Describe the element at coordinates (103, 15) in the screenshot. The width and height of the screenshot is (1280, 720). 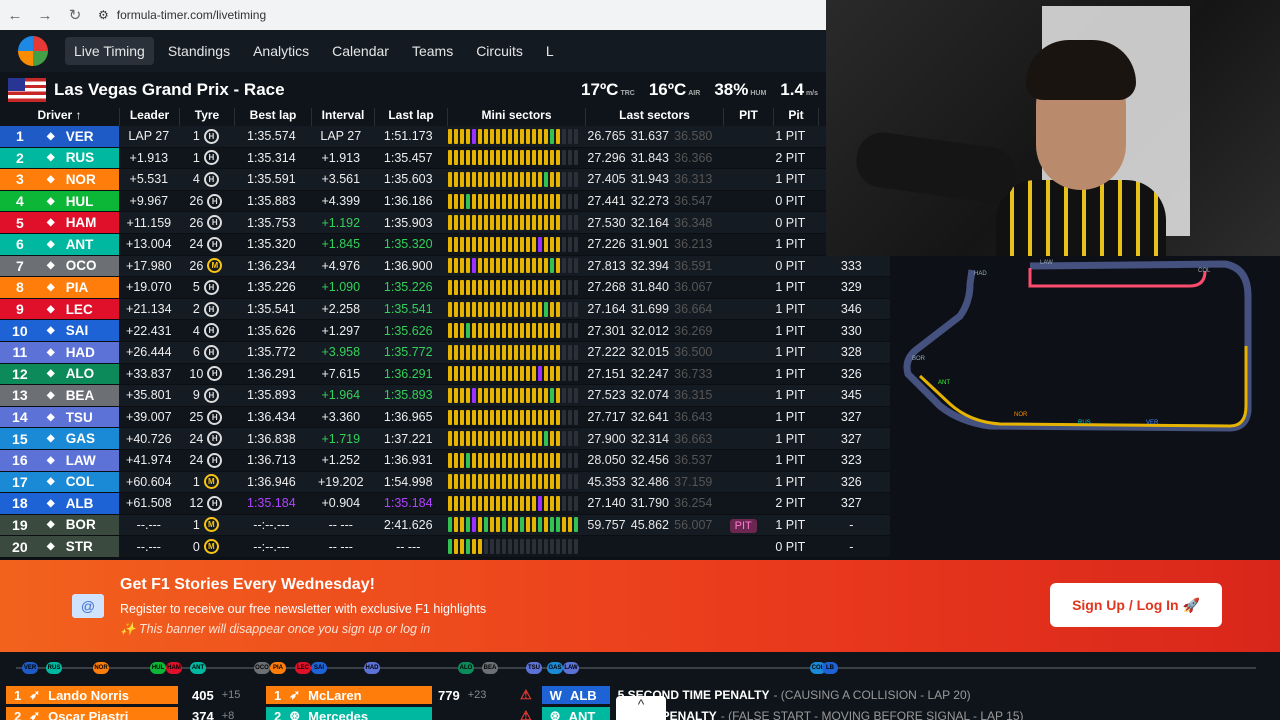
I see `site-info-icon: ⚙` at that location.